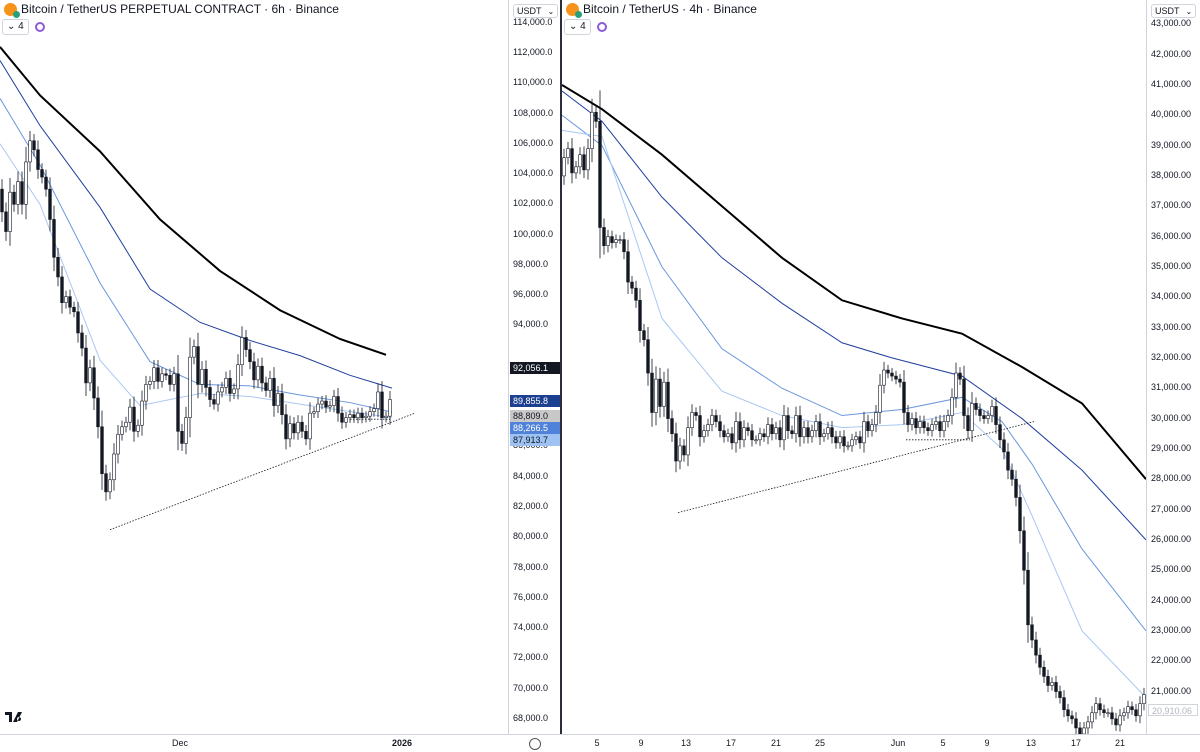  What do you see at coordinates (1171, 114) in the screenshot?
I see `price-tick-label: 40,000.00` at bounding box center [1171, 114].